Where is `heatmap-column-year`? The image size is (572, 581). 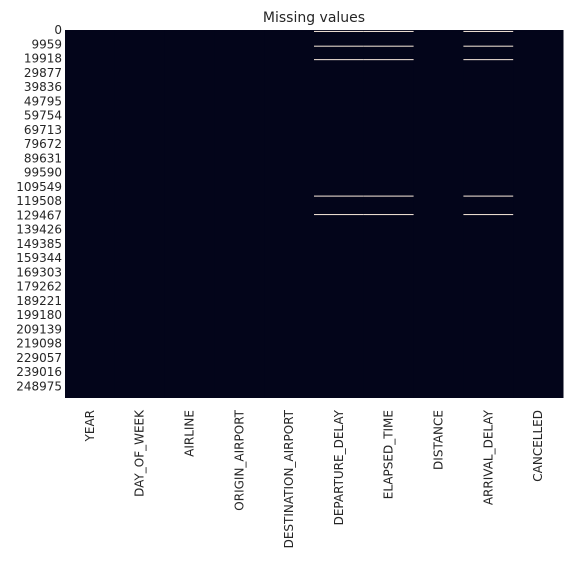
heatmap-column-year is located at coordinates (90, 214).